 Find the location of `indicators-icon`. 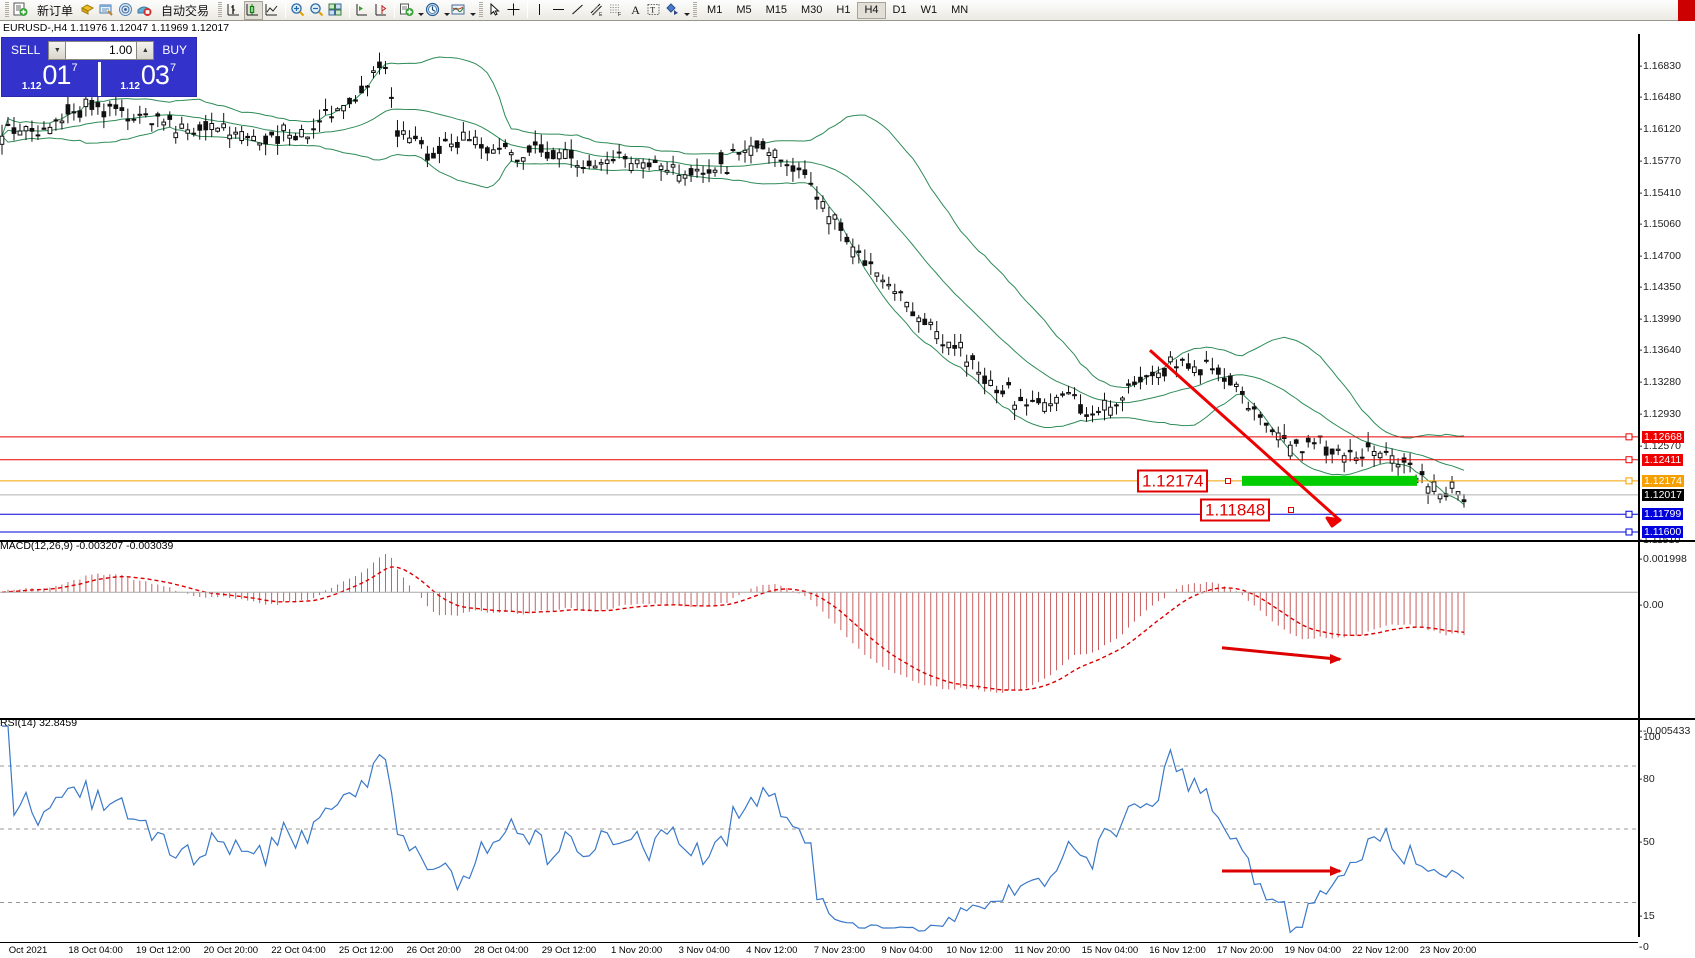

indicators-icon is located at coordinates (407, 10).